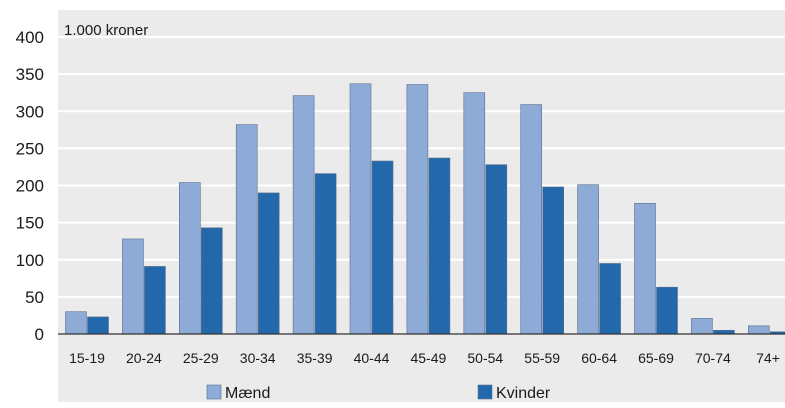 The image size is (785, 408). I want to click on x-tick-label: 35-39, so click(315, 358).